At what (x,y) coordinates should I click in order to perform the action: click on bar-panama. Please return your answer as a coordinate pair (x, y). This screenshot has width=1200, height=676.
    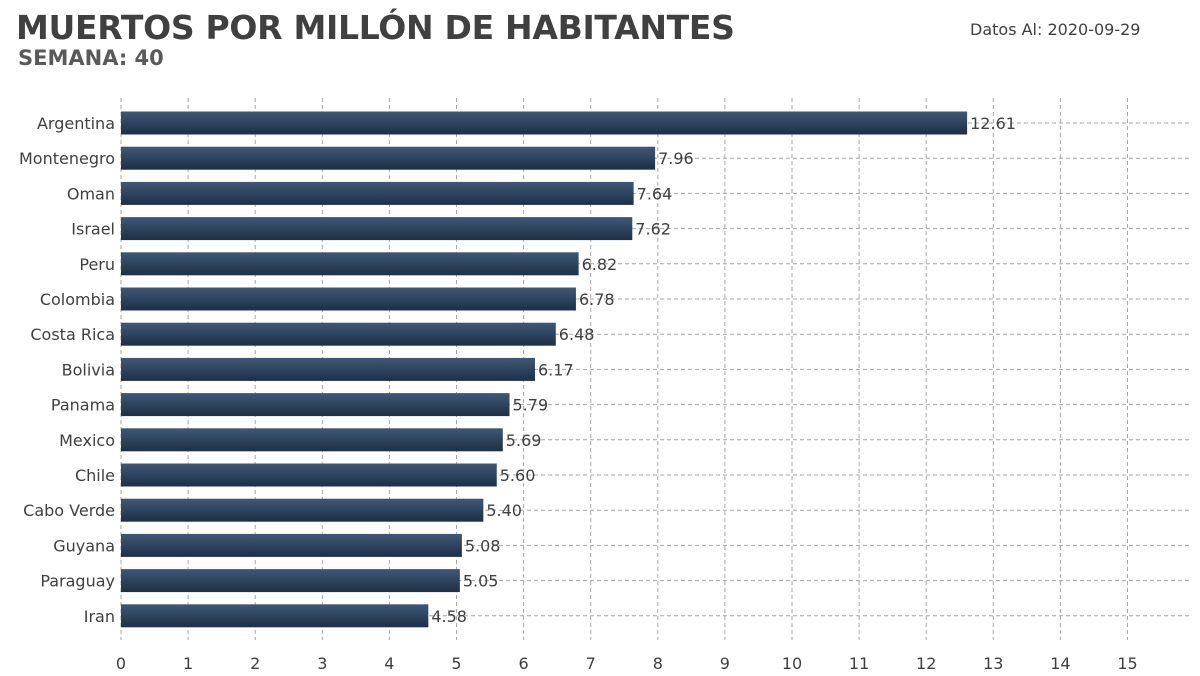
    Looking at the image, I should click on (315, 405).